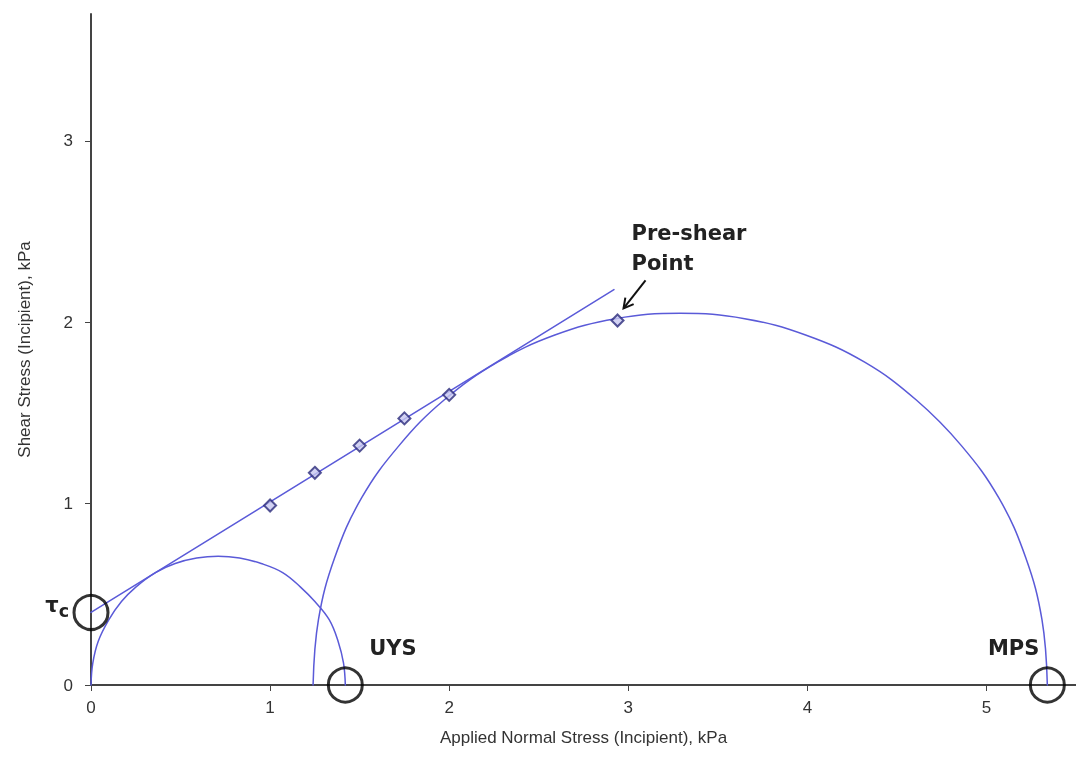 Image resolution: width=1084 pixels, height=763 pixels. What do you see at coordinates (689, 249) in the screenshot?
I see `annotation: Pre-shear Point` at bounding box center [689, 249].